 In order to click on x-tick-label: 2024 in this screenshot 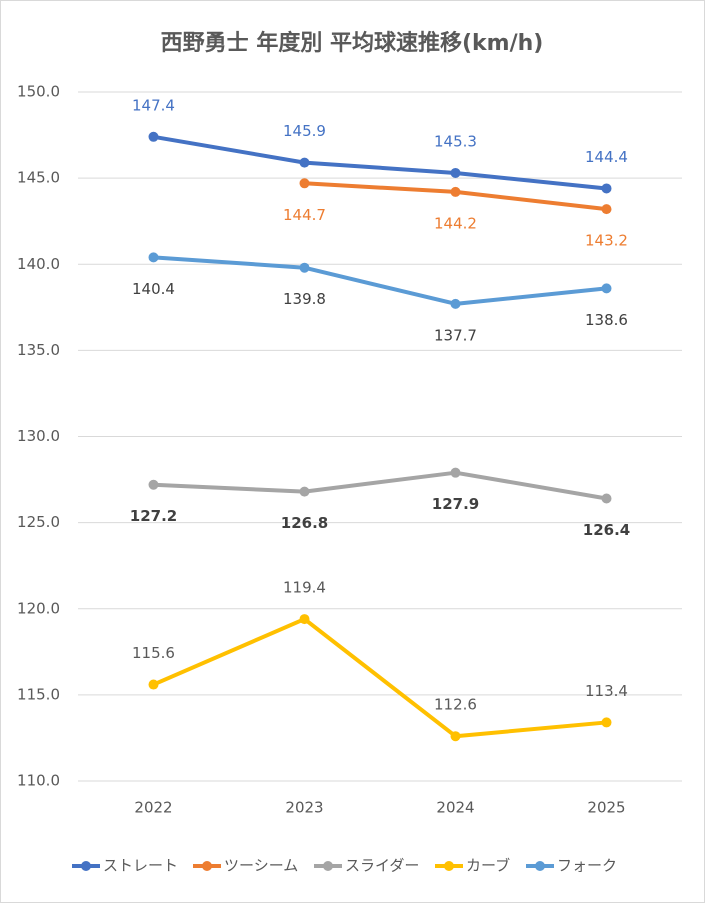, I will do `click(455, 808)`.